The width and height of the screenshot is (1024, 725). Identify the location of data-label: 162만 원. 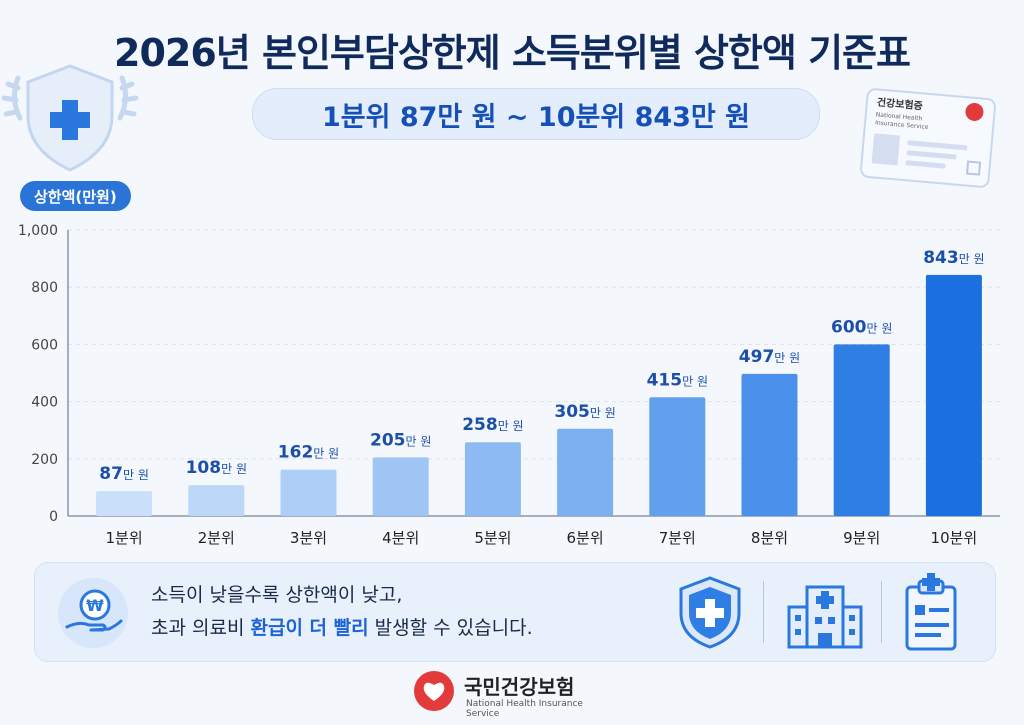
(308, 453).